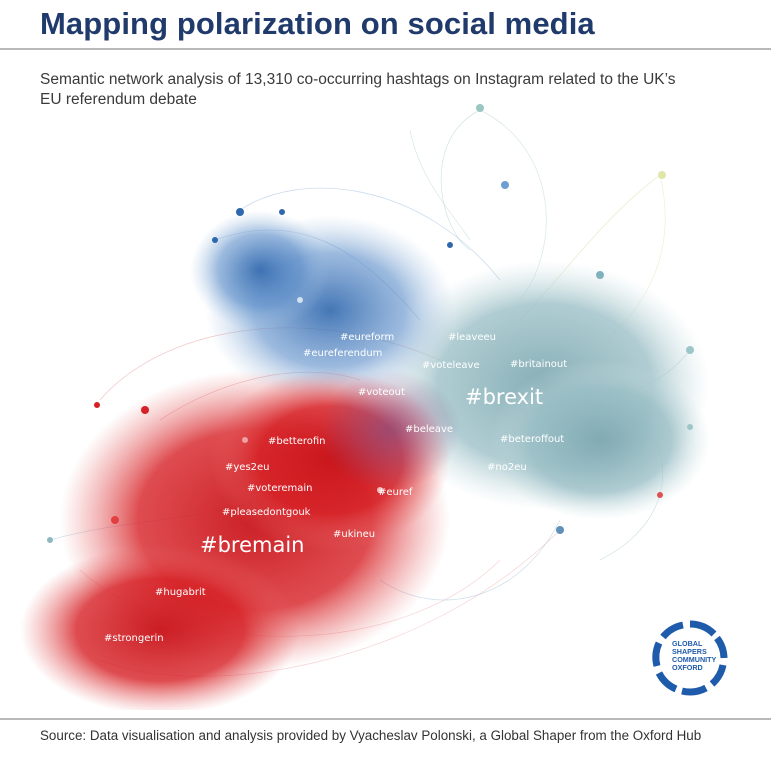  Describe the element at coordinates (385, 719) in the screenshot. I see `footer-divider` at that location.